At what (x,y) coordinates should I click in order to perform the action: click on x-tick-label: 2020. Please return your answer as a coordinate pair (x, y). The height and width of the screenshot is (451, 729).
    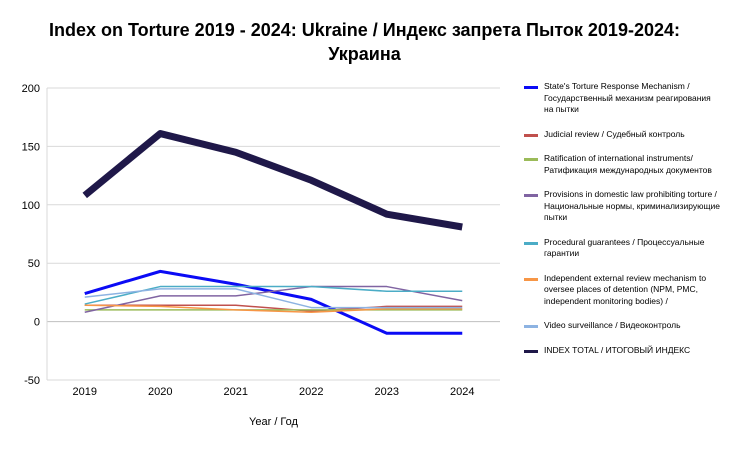
    Looking at the image, I should click on (160, 392).